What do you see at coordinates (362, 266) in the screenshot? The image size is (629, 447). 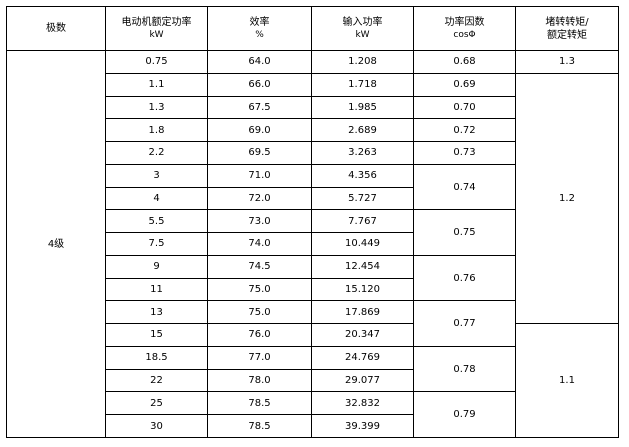 I see `input-power-cell: 12.454` at bounding box center [362, 266].